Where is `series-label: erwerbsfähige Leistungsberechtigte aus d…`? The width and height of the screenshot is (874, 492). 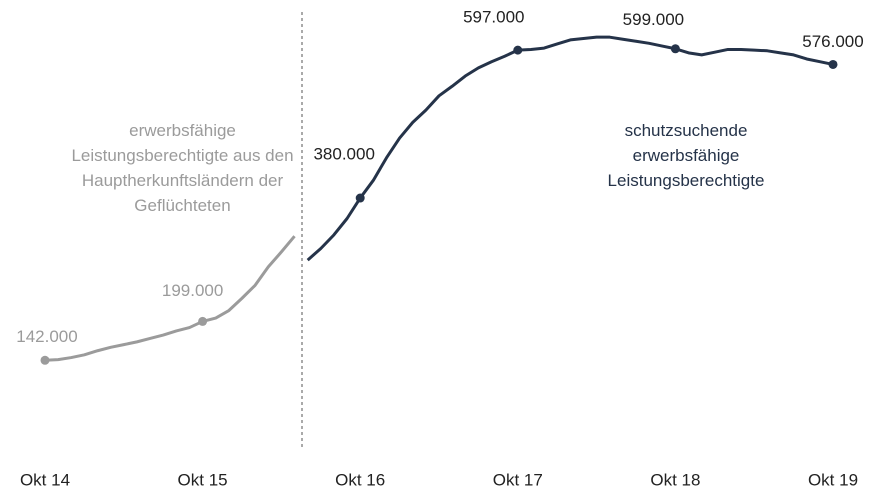 series-label: erwerbsfähige Leistungsberechtigte aus d… is located at coordinates (182, 168).